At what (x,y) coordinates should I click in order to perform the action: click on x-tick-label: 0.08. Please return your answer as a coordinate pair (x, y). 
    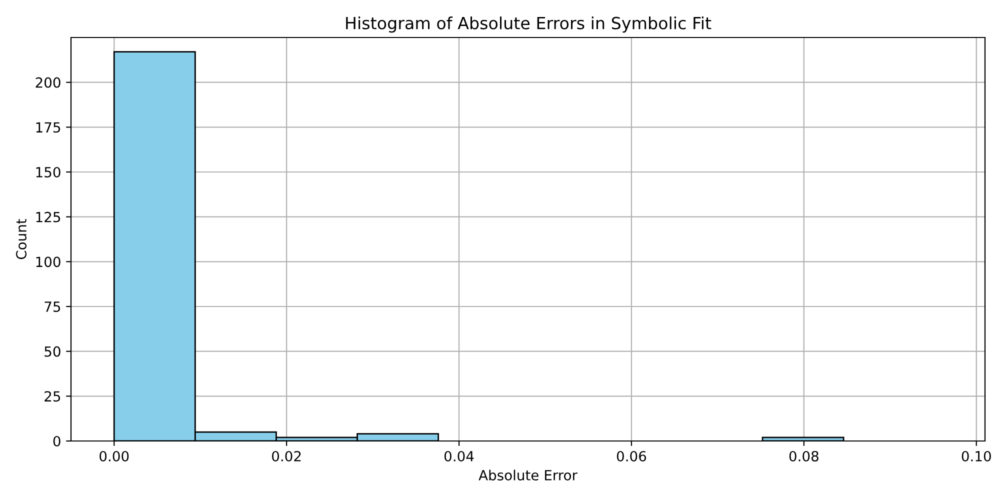
    Looking at the image, I should click on (803, 456).